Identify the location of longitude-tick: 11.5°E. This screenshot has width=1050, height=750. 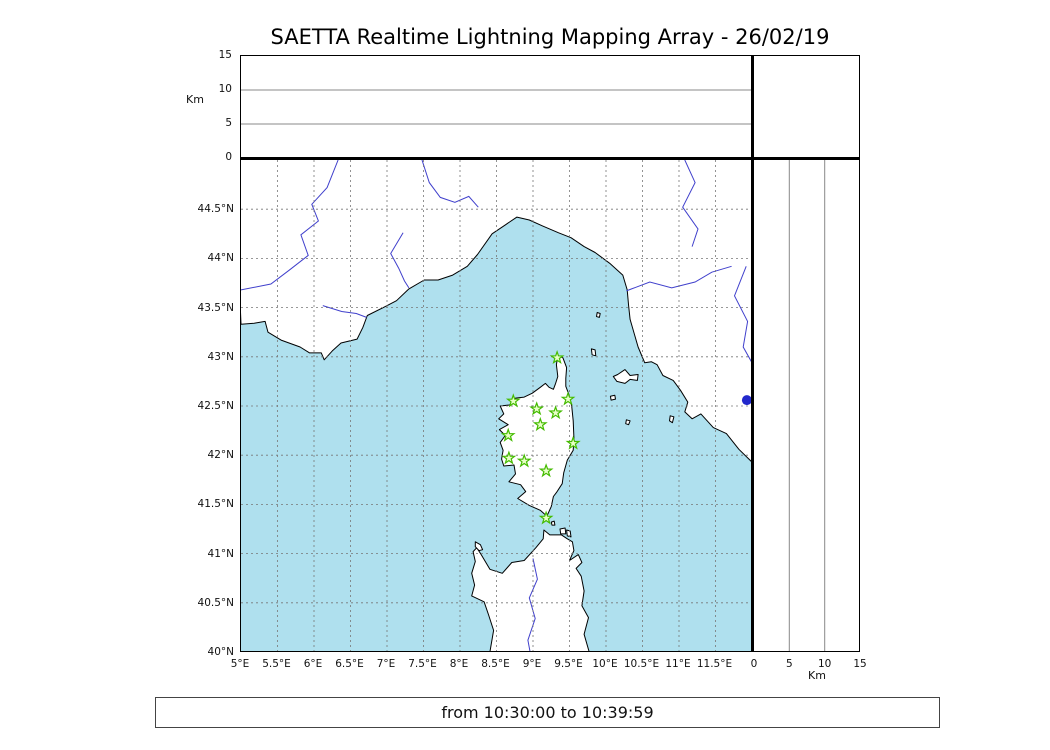
(714, 664).